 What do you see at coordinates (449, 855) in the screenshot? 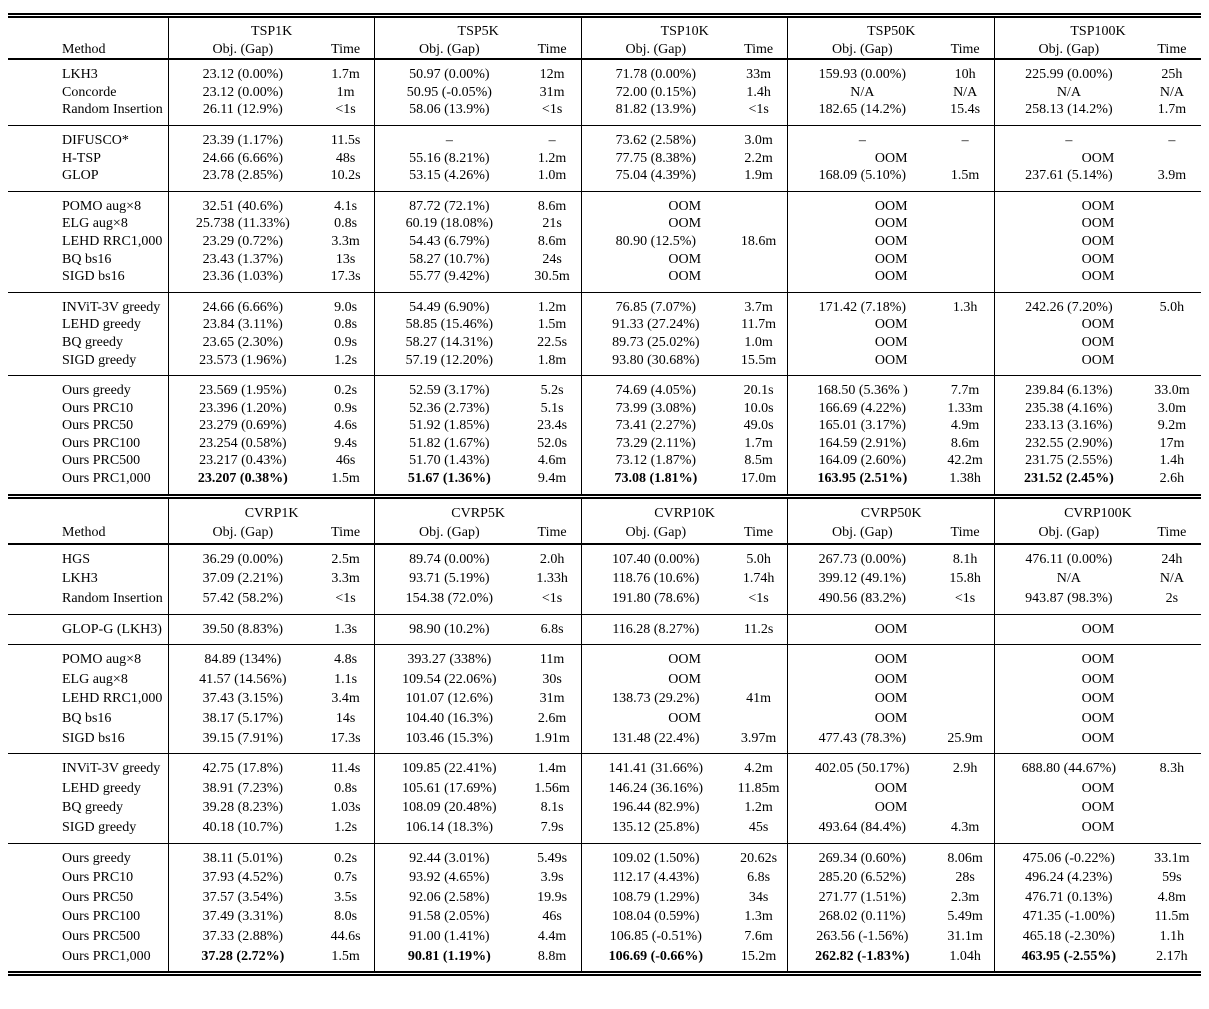
I see `obj-gap-cell: 92.44 (3.01%)` at bounding box center [449, 855].